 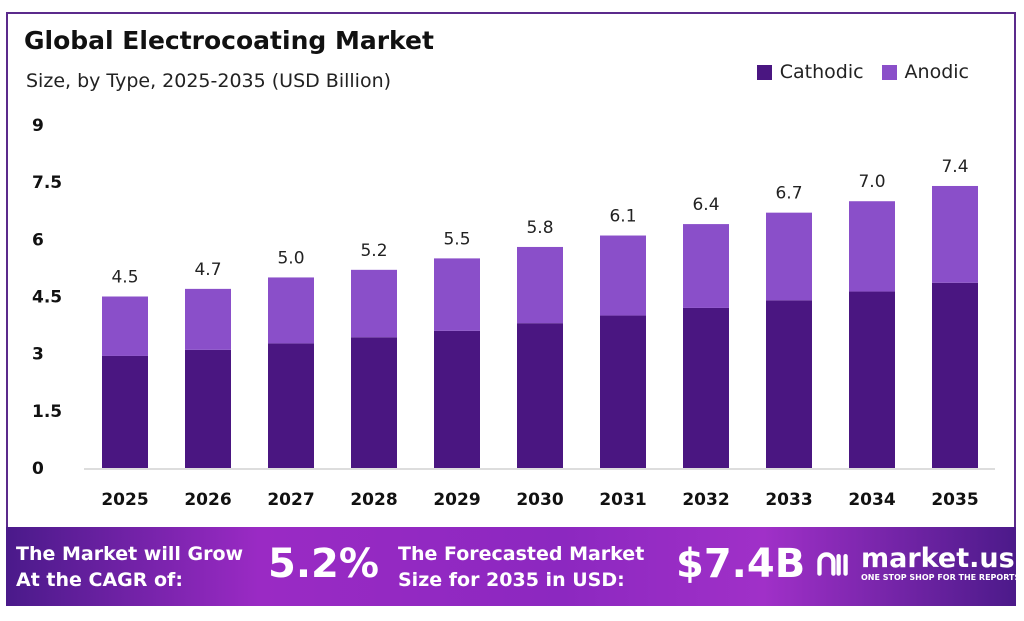 What do you see at coordinates (789, 384) in the screenshot?
I see `bar-cathodic-2033` at bounding box center [789, 384].